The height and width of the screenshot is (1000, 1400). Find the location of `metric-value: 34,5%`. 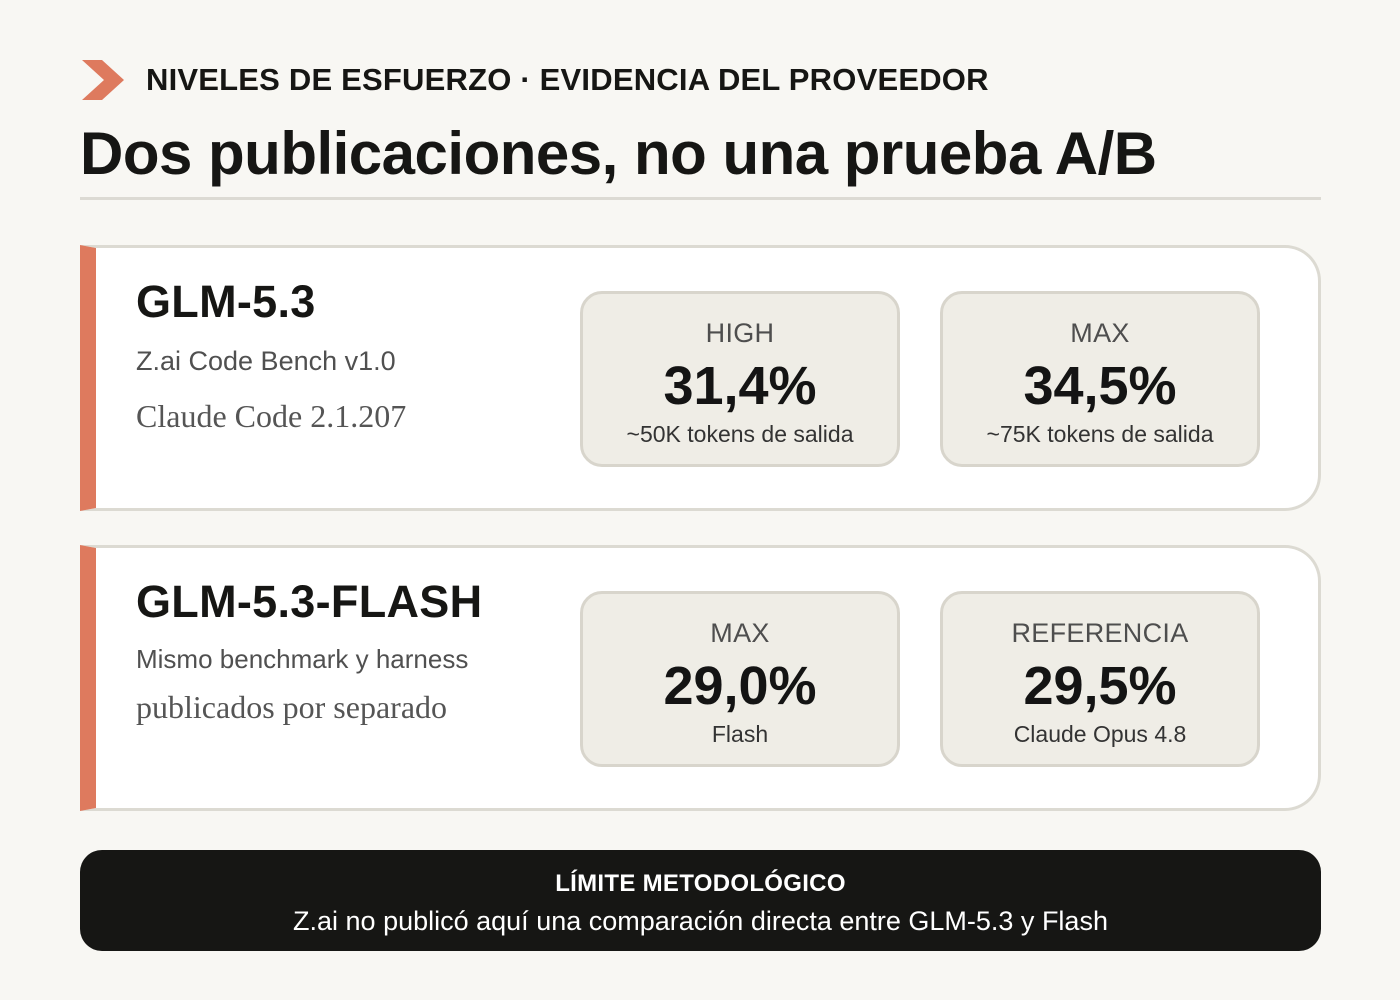

metric-value: 34,5% is located at coordinates (1100, 386).